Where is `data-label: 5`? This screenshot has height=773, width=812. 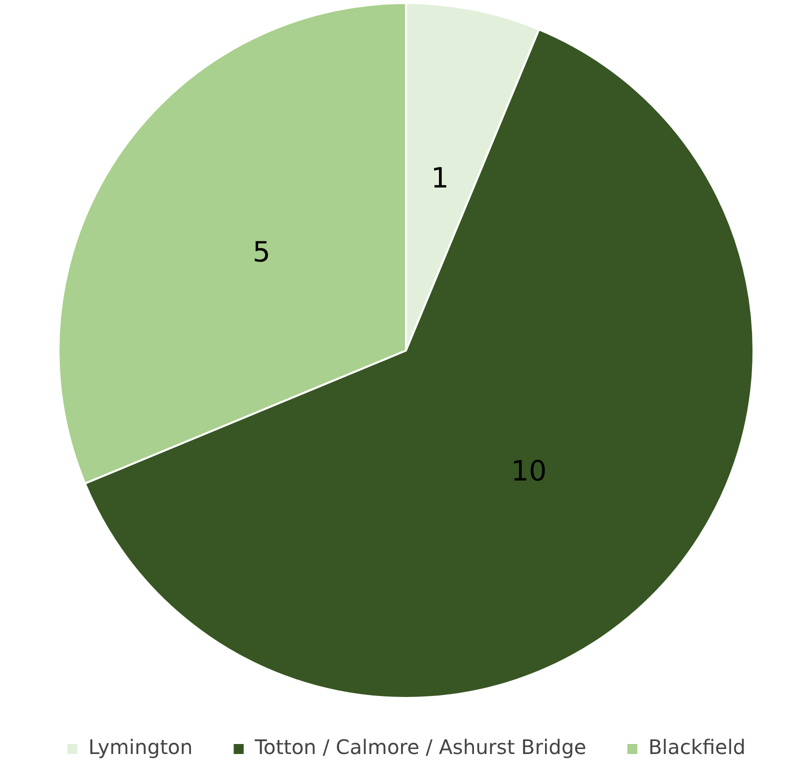 data-label: 5 is located at coordinates (261, 251).